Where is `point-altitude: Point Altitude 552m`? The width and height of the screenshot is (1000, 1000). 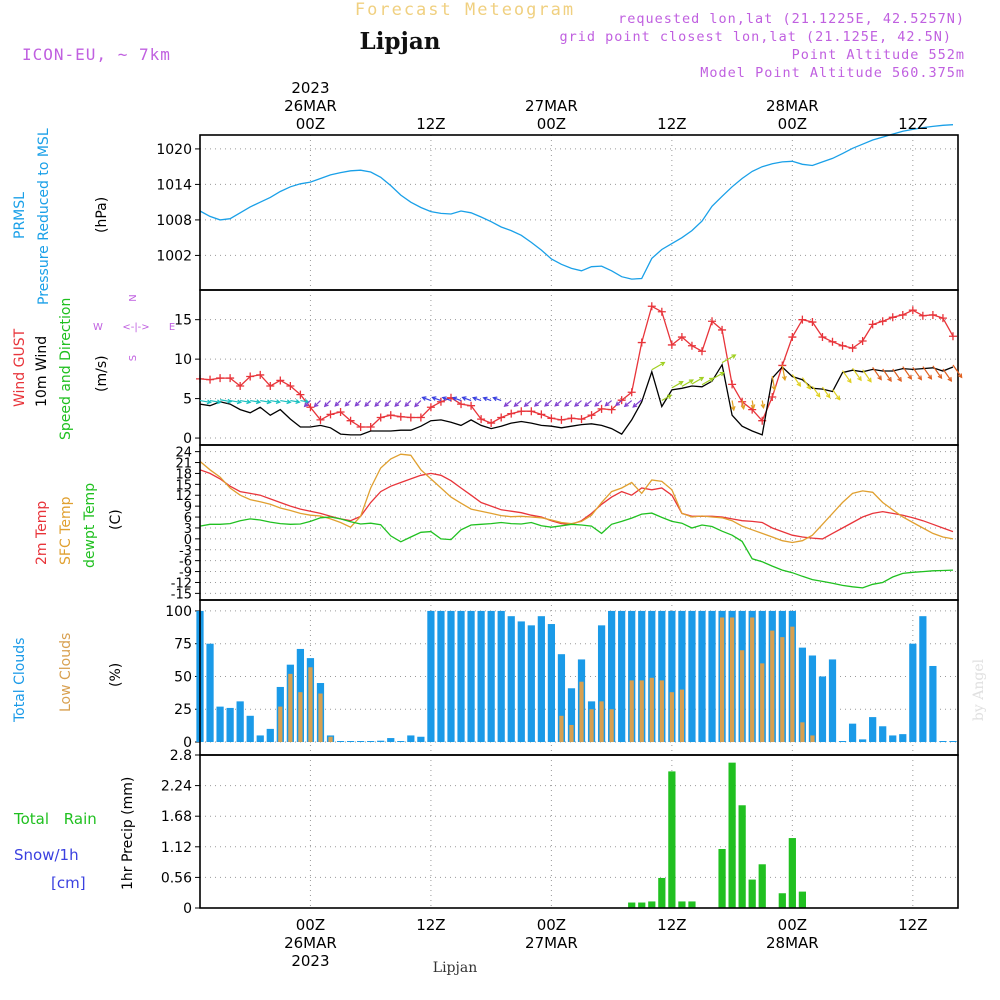 point-altitude: Point Altitude 552m is located at coordinates (878, 55).